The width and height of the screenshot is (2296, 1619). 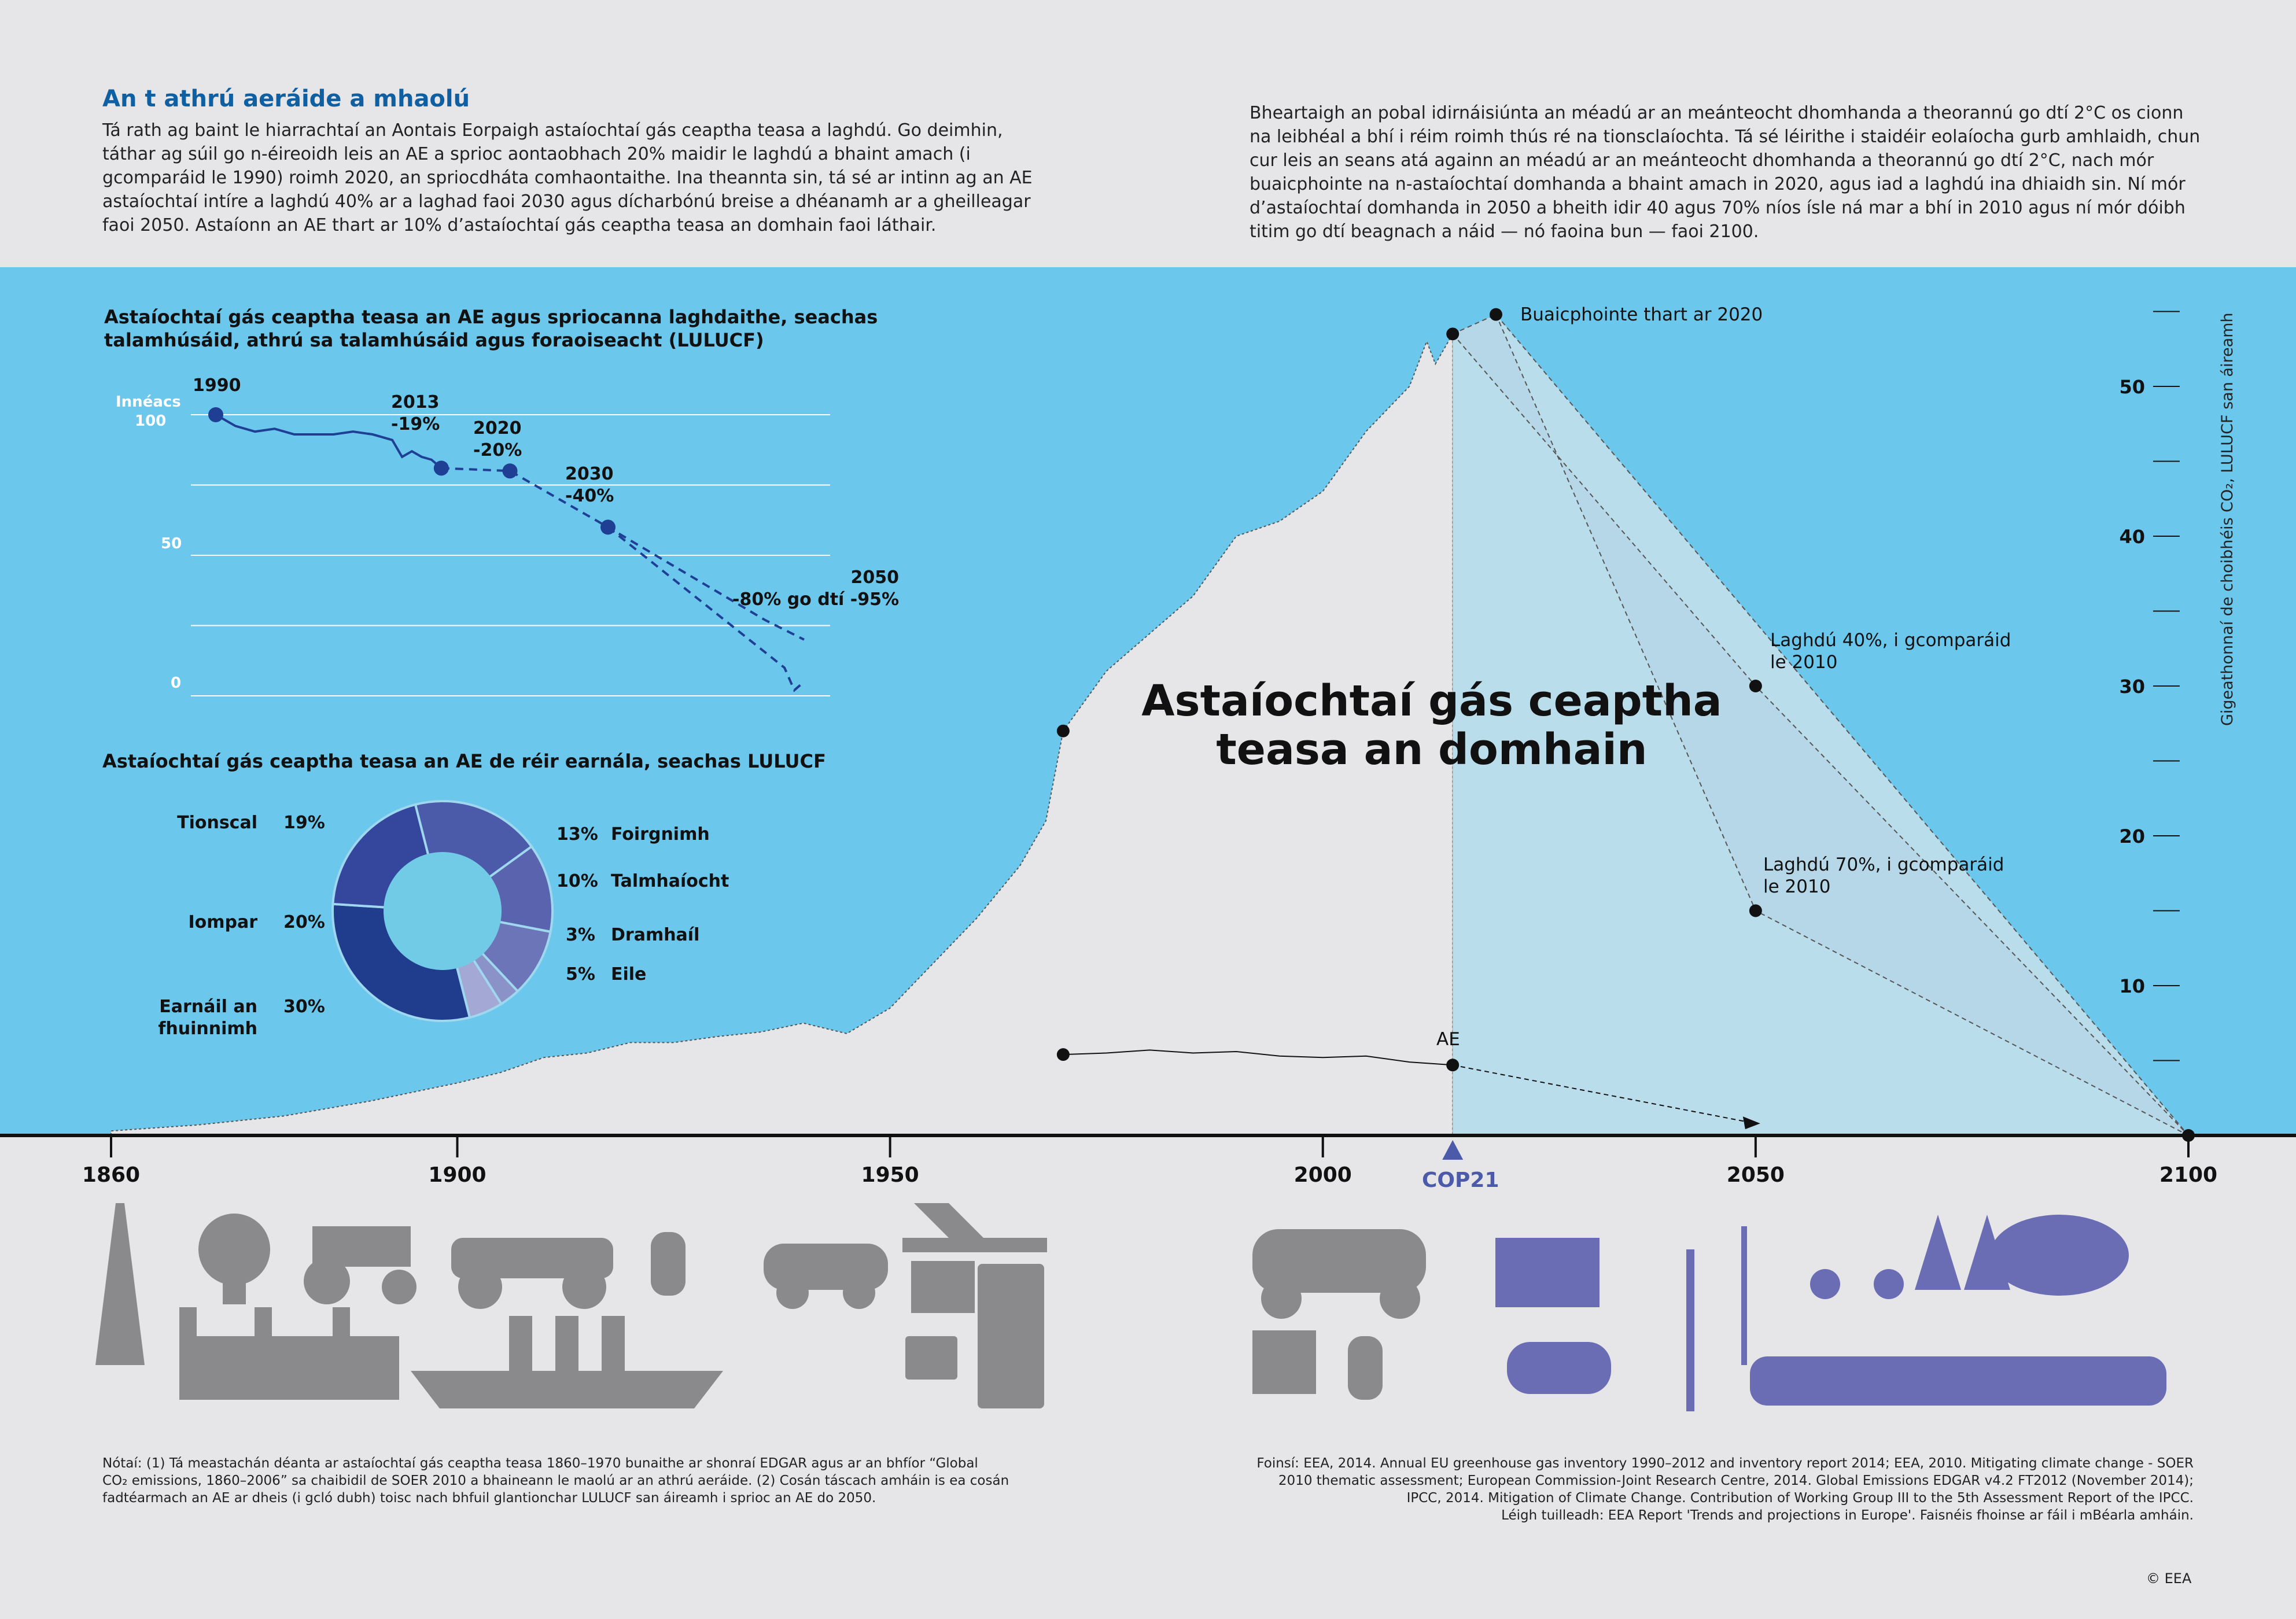 I want to click on eu-target-path-low, so click(x=706, y=609).